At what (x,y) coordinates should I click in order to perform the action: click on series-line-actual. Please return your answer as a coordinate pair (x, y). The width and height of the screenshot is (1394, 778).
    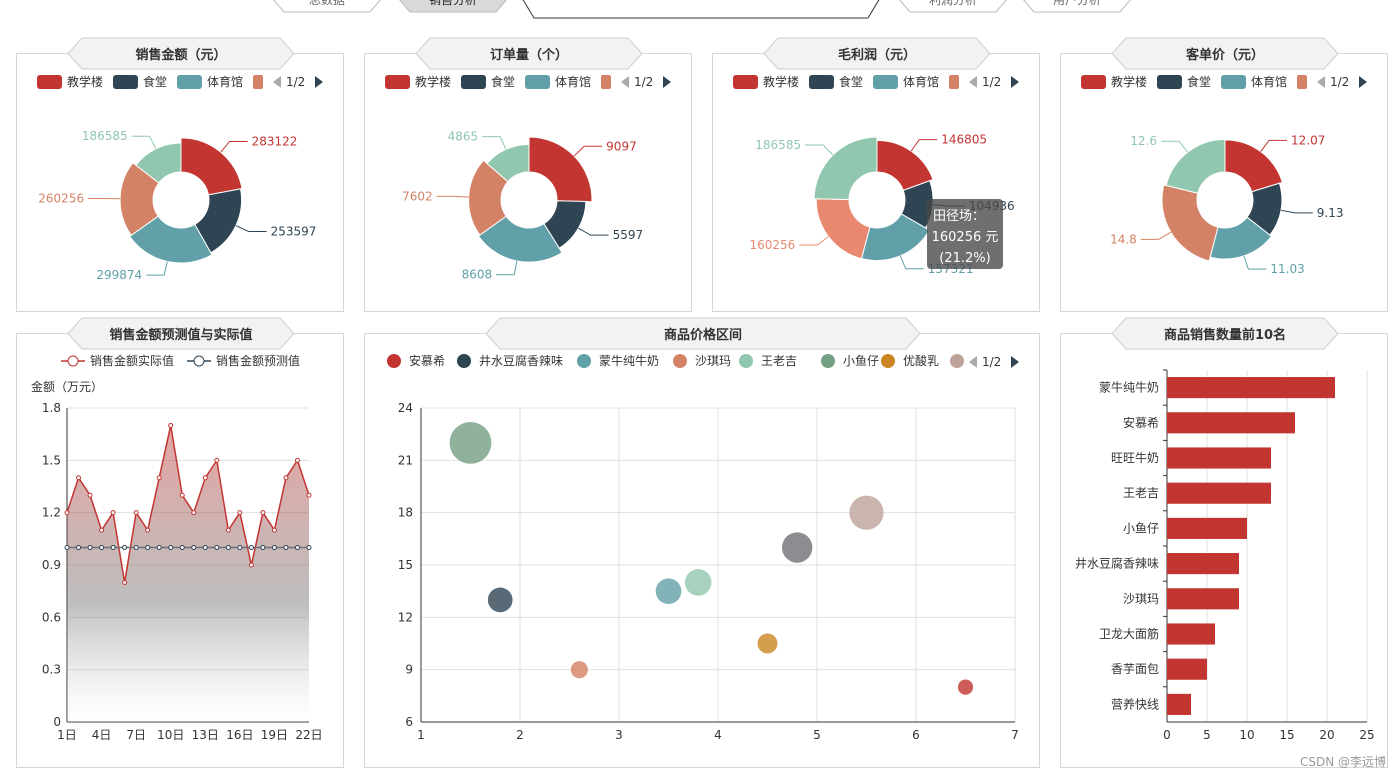
    Looking at the image, I should click on (188, 504).